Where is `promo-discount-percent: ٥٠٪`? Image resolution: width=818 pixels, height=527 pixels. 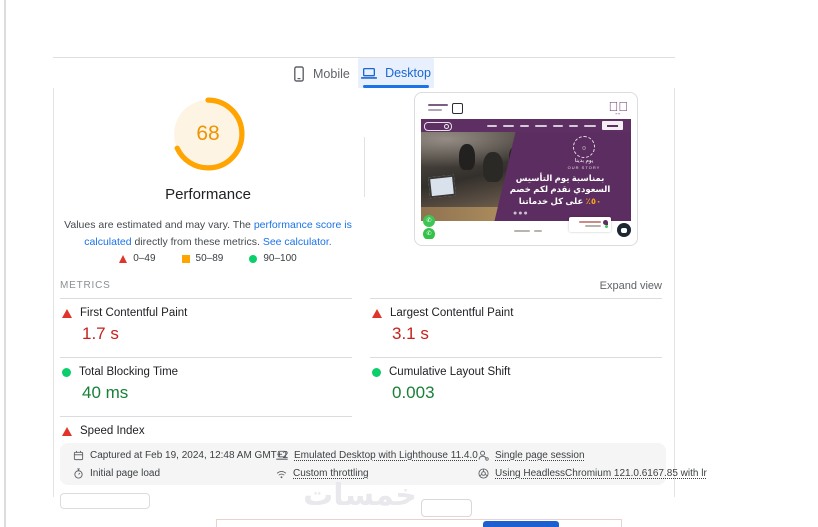 promo-discount-percent: ٥٠٪ is located at coordinates (593, 200).